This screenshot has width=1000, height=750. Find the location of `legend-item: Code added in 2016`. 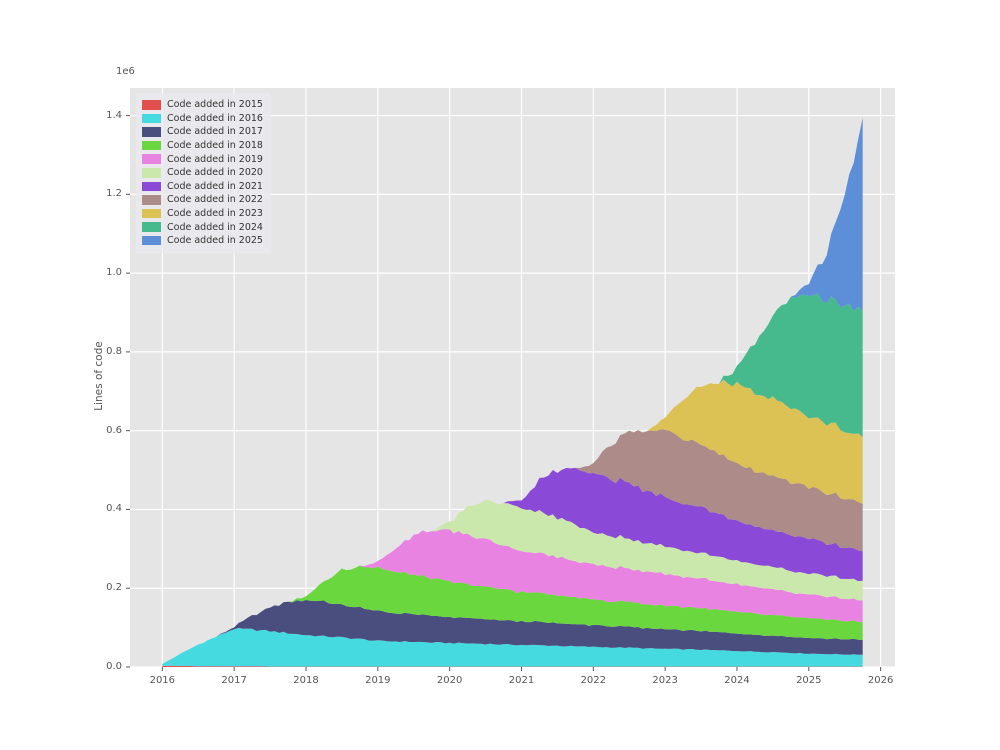

legend-item: Code added in 2016 is located at coordinates (202, 119).